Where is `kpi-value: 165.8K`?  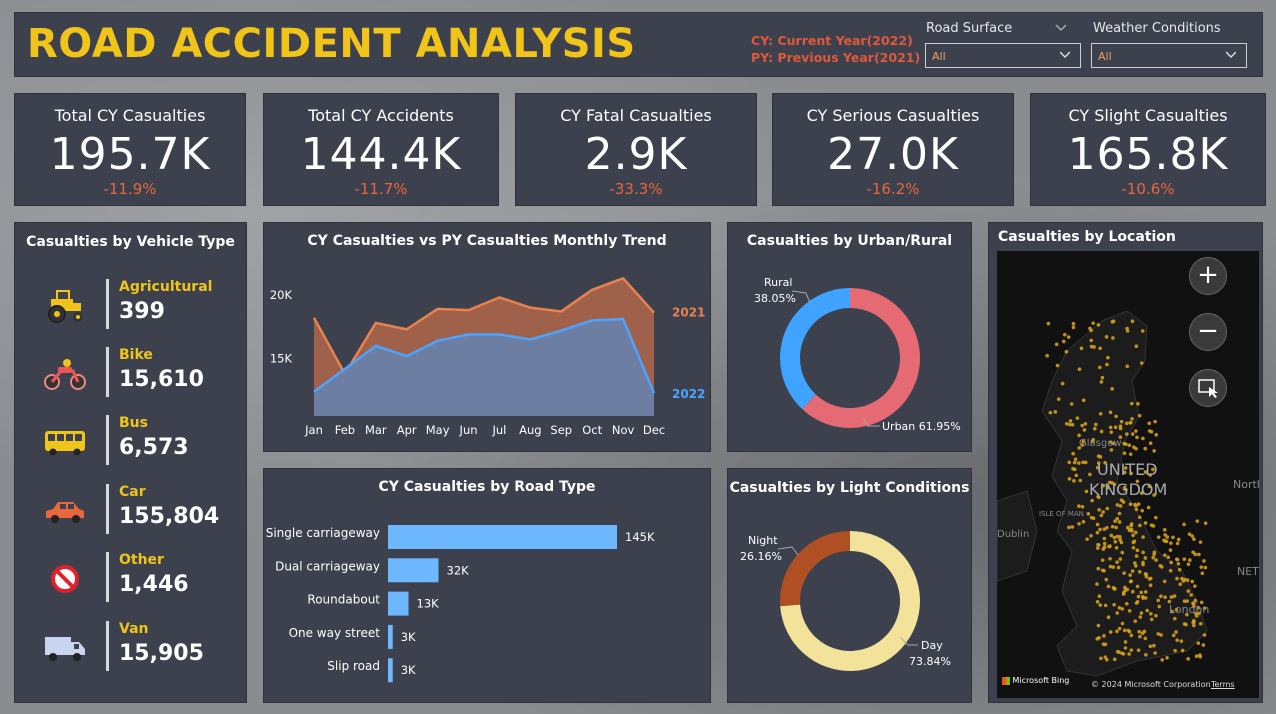 kpi-value: 165.8K is located at coordinates (1148, 154).